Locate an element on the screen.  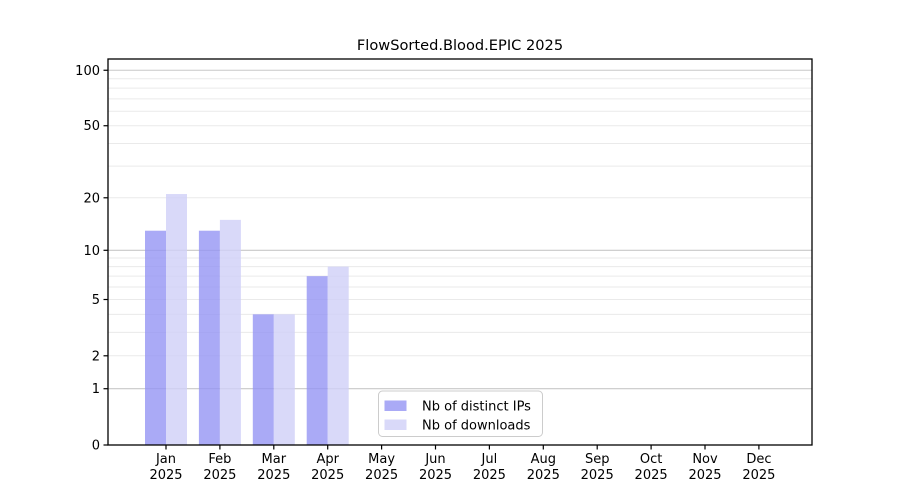
bar-downloads-mar is located at coordinates (284, 379).